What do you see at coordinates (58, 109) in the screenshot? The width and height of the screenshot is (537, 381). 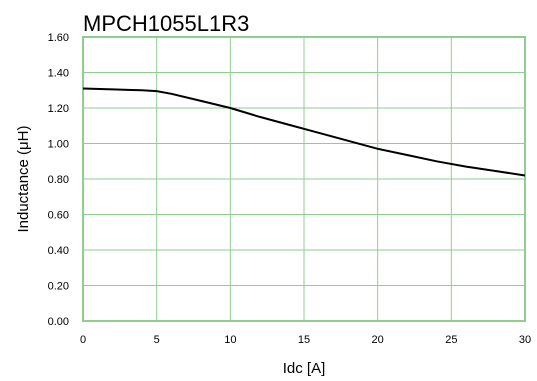 I see `y-tick-label: 1.20` at bounding box center [58, 109].